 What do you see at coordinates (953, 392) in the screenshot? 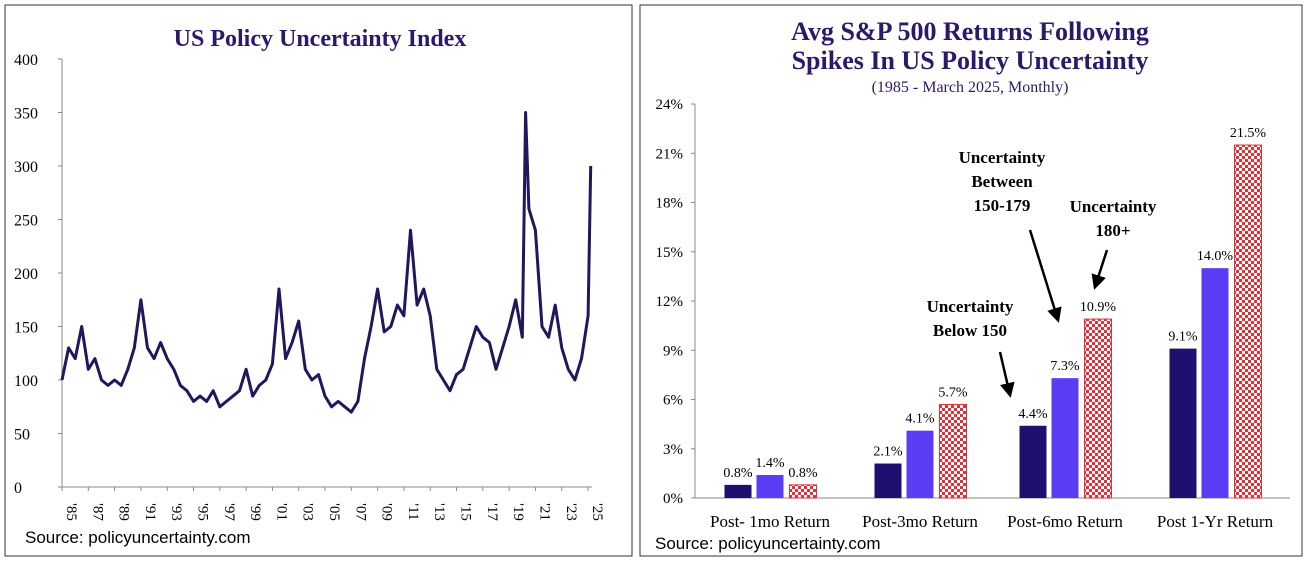
I see `value-label: 5.7%` at bounding box center [953, 392].